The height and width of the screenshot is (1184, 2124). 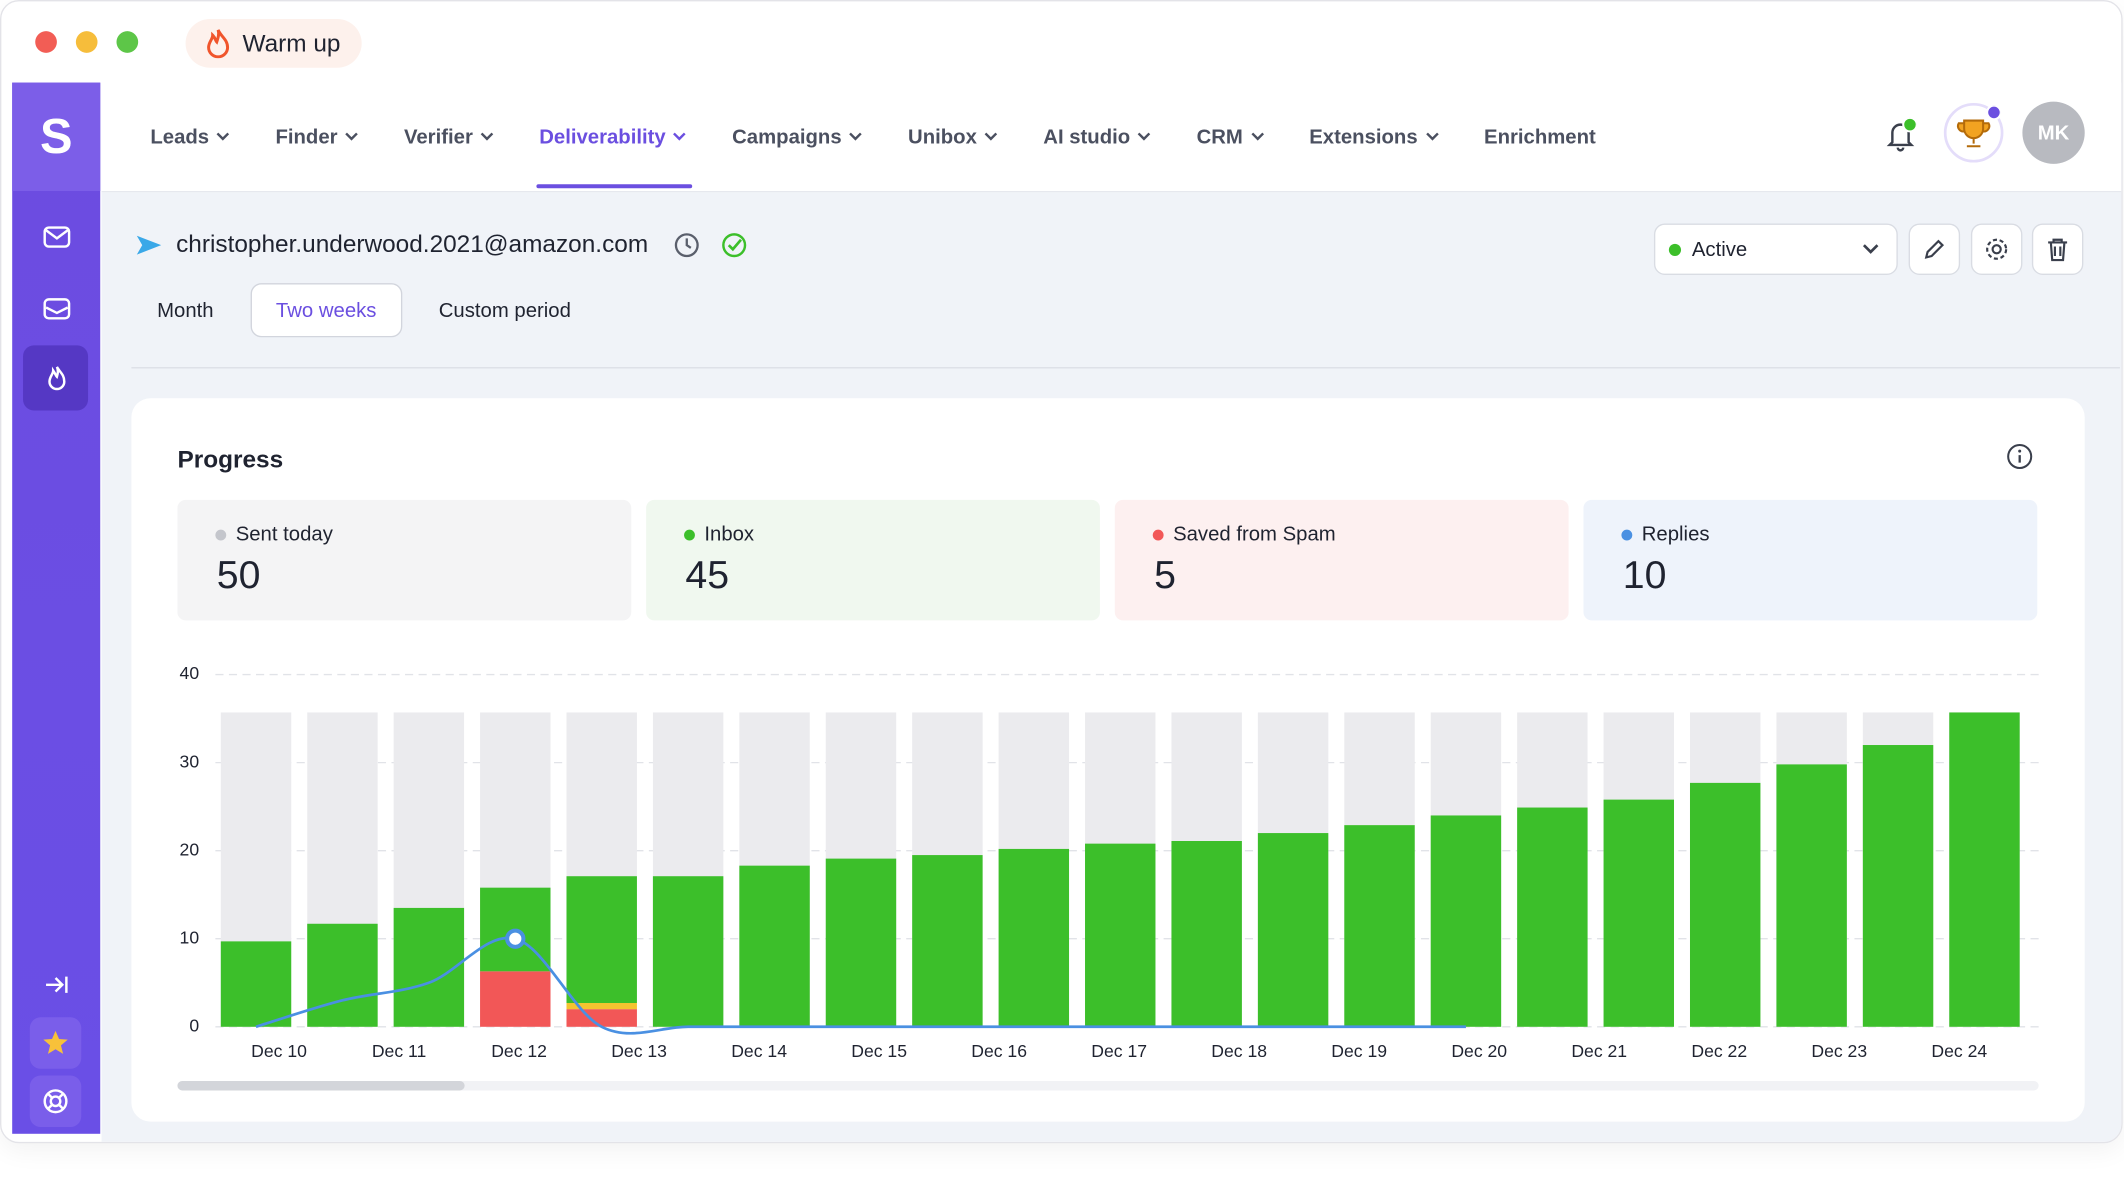 What do you see at coordinates (759, 1051) in the screenshot?
I see `x-tick-label: Dec 14` at bounding box center [759, 1051].